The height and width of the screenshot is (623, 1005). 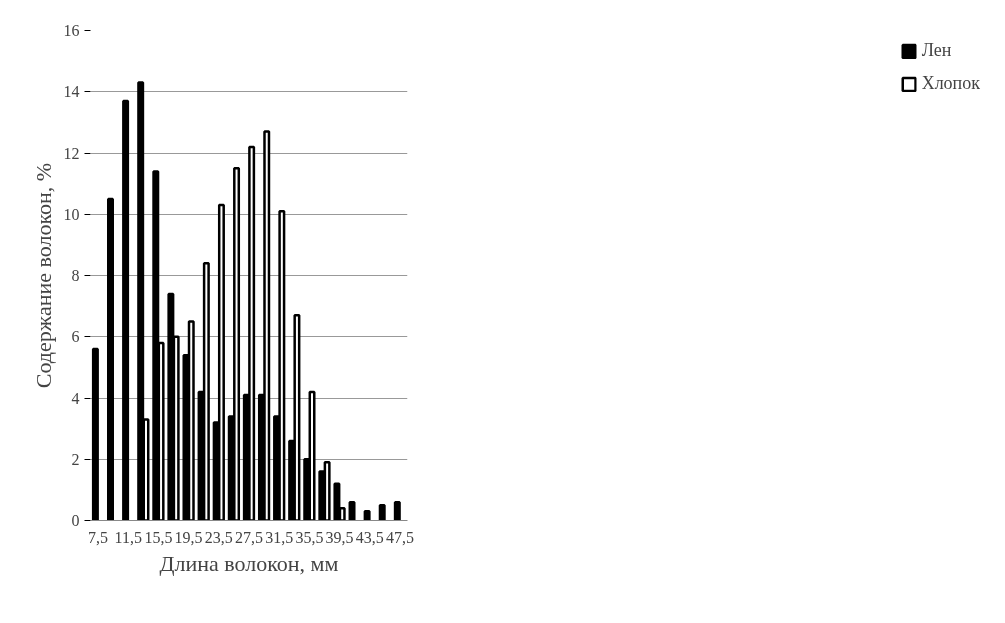 I want to click on x-tick-label: 39,5, so click(x=339, y=537).